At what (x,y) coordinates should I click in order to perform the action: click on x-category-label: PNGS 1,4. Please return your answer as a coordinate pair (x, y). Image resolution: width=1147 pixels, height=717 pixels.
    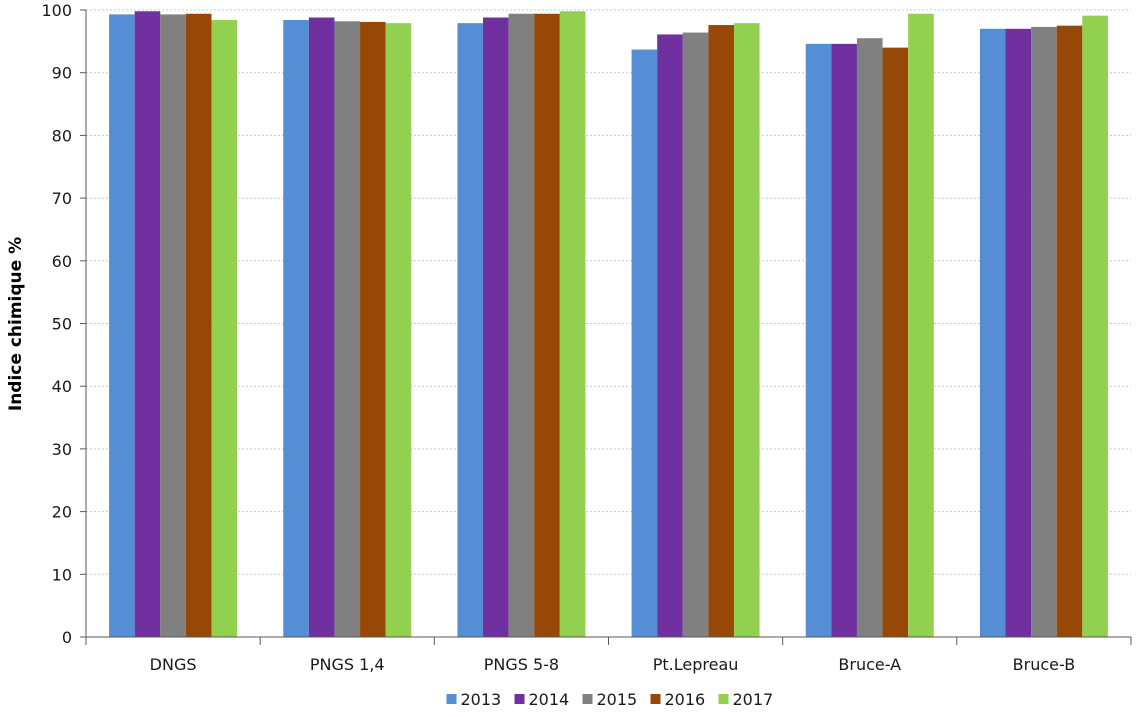
    Looking at the image, I should click on (347, 664).